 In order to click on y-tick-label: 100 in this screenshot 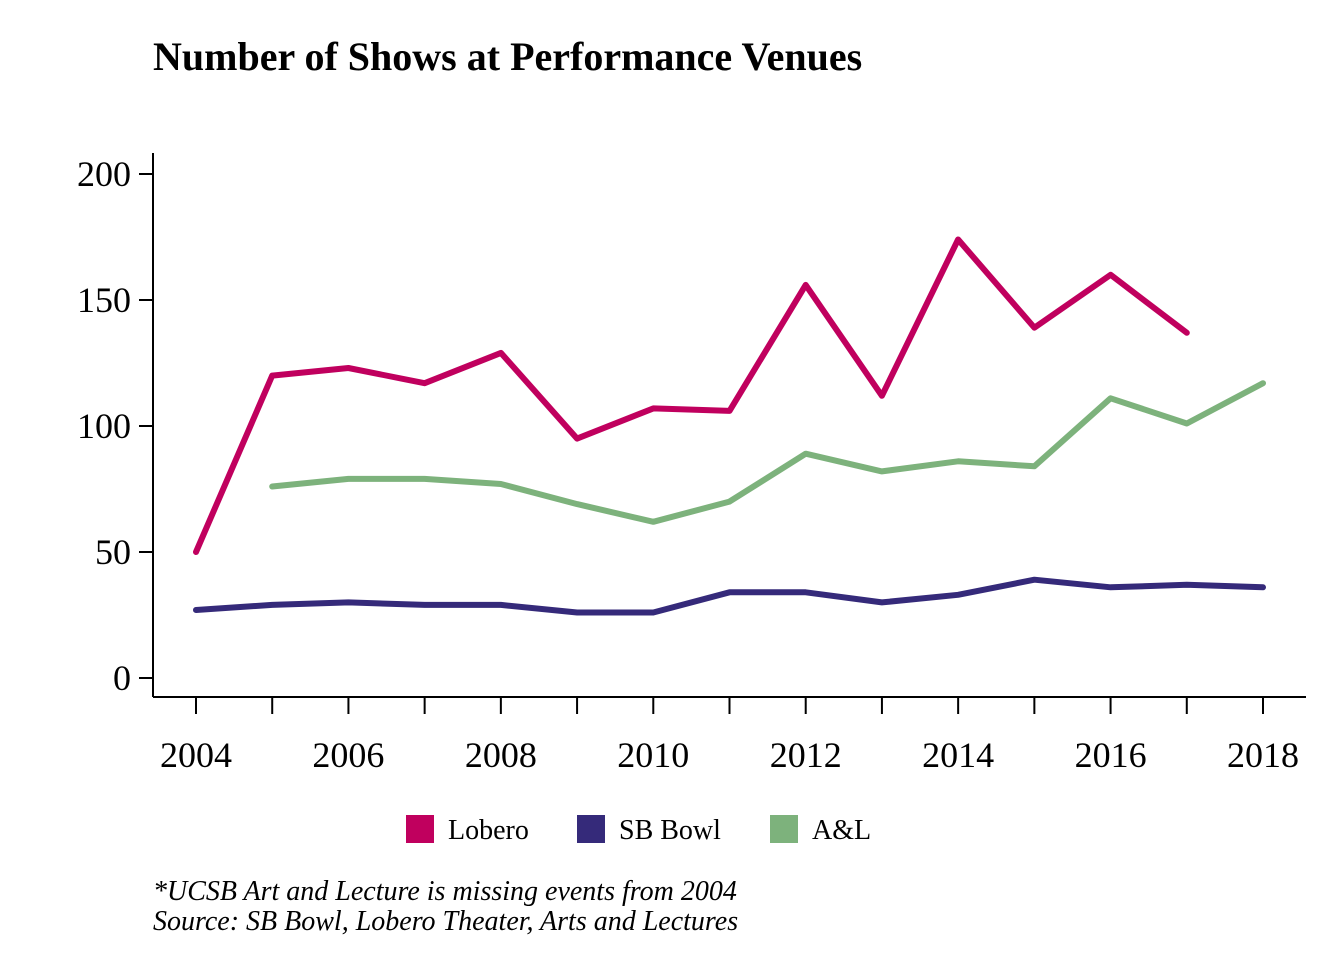, I will do `click(104, 426)`.